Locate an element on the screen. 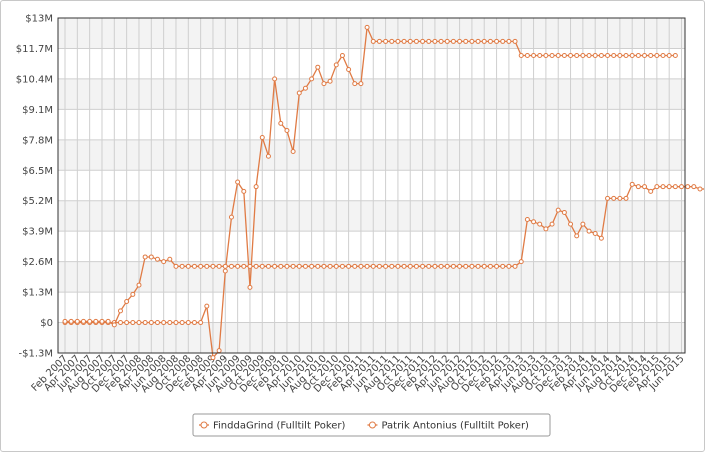 This screenshot has height=455, width=705. y-tick-label: $2.6M is located at coordinates (37, 262).